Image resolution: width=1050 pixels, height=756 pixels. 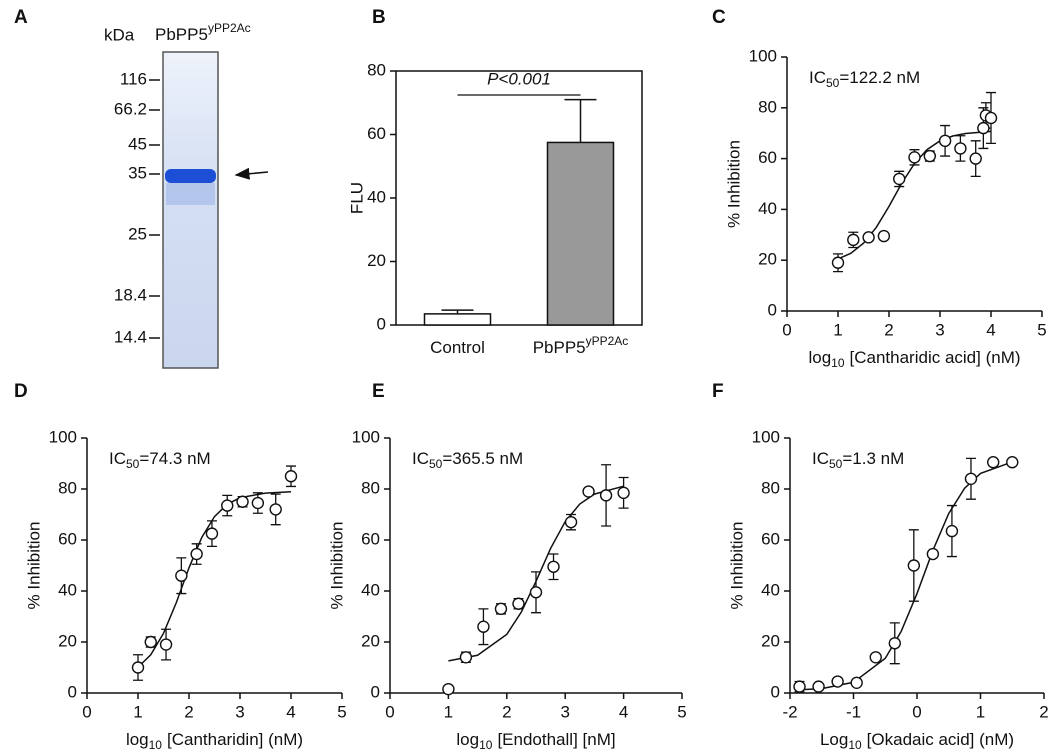 I want to click on y-axis-title: FLU, so click(x=356, y=198).